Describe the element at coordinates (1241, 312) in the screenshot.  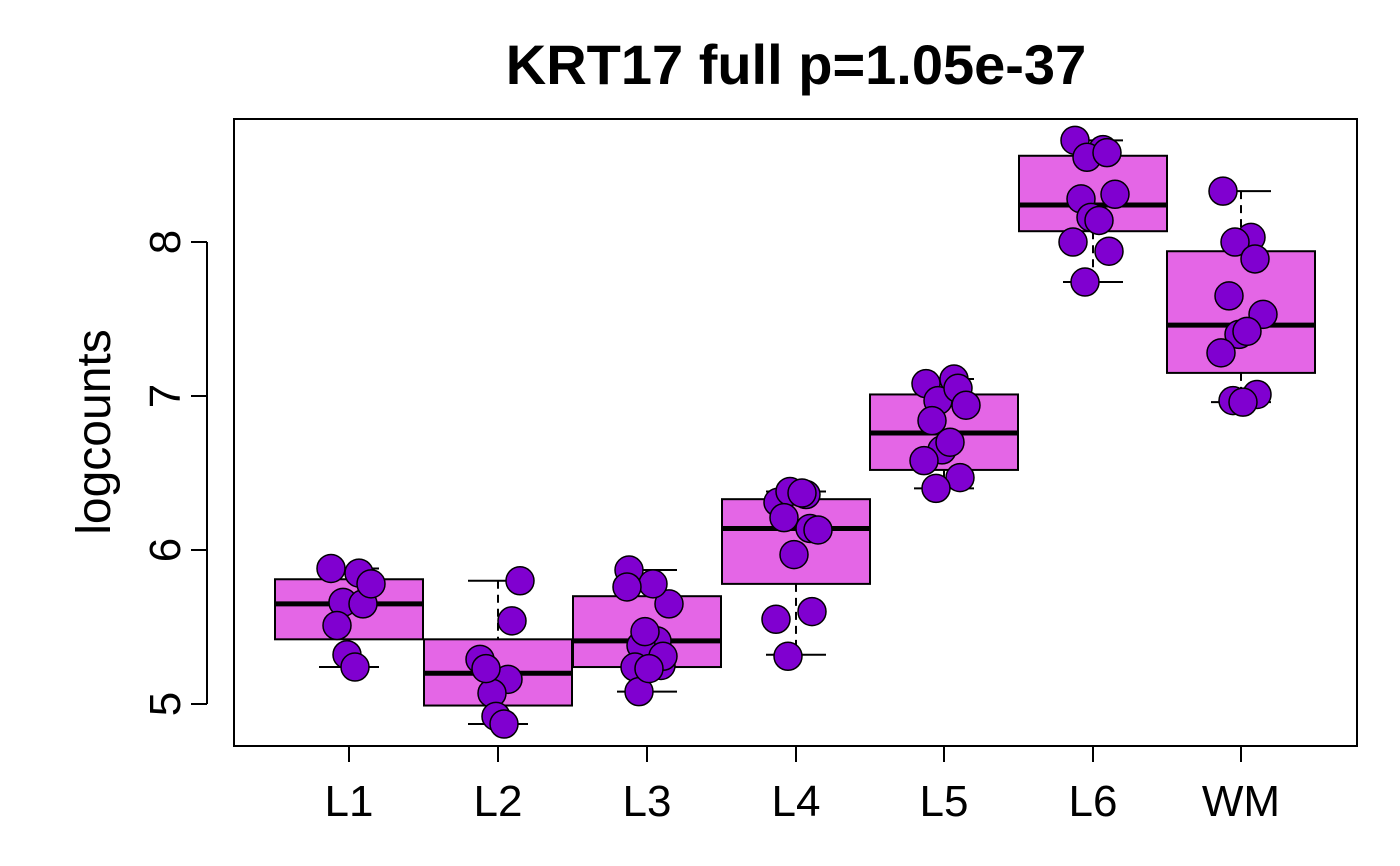
I see `box-body` at that location.